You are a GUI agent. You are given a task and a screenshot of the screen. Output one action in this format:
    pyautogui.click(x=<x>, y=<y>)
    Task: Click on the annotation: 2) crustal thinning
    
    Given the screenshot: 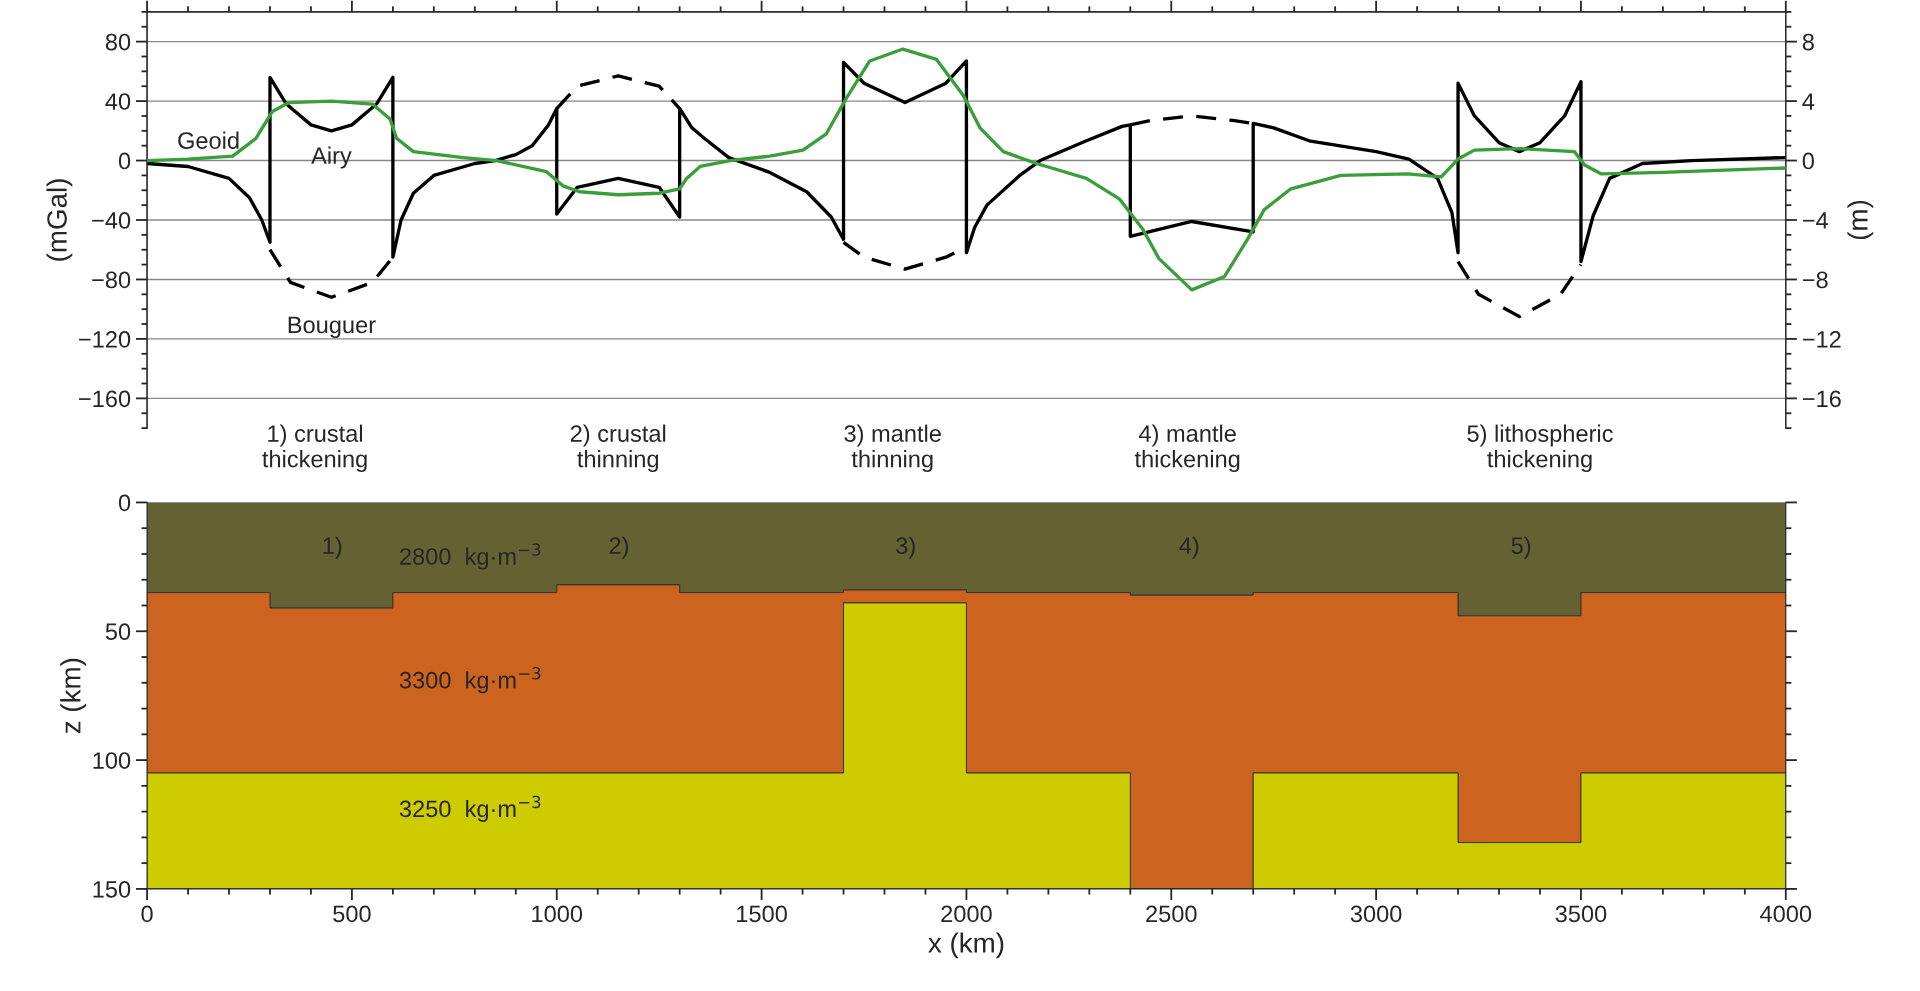 What is the action you would take?
    pyautogui.click(x=618, y=448)
    